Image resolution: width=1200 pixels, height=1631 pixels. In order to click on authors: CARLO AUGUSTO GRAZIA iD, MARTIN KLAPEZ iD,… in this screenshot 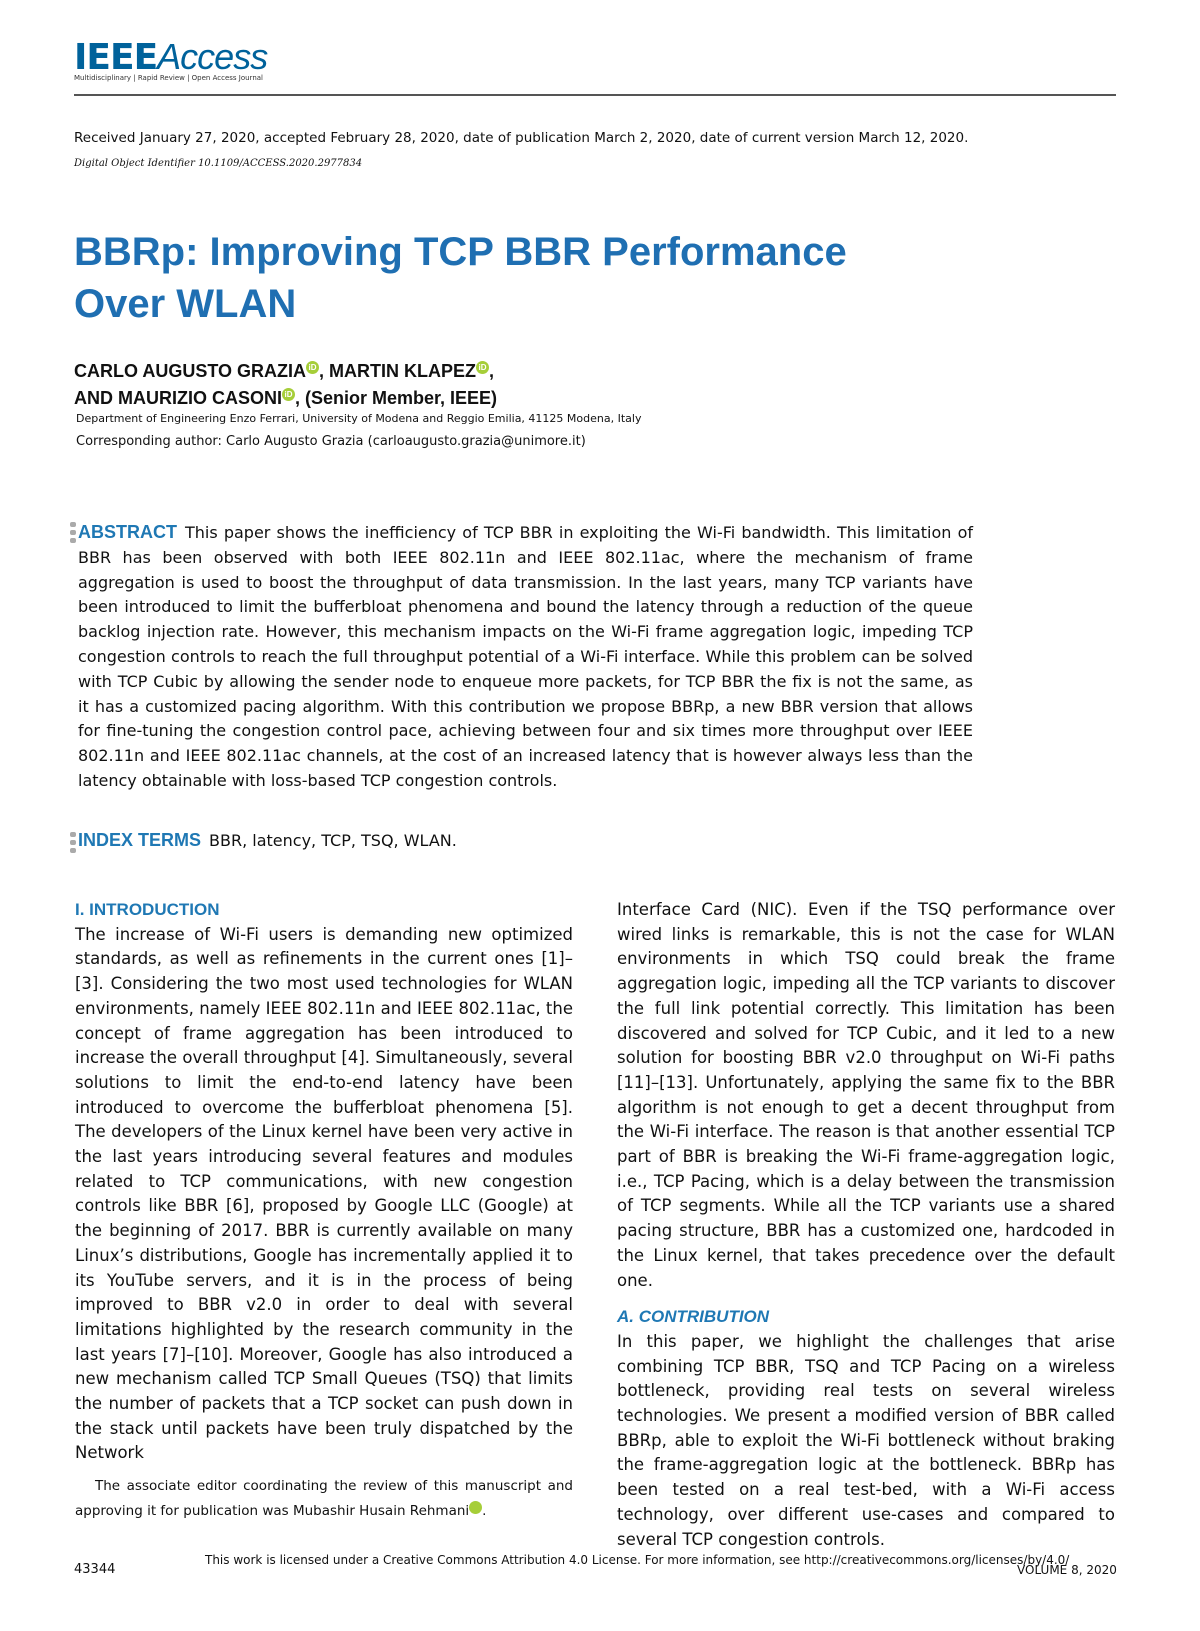, I will do `click(285, 385)`.